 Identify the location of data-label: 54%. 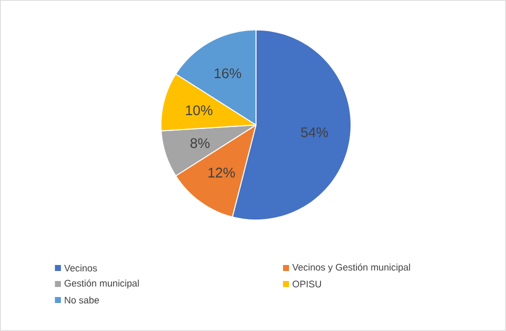
(314, 132).